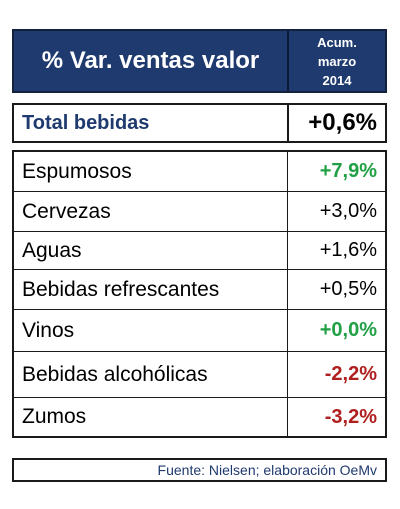 Image resolution: width=400 pixels, height=509 pixels. I want to click on row-value: +0,0%, so click(348, 330).